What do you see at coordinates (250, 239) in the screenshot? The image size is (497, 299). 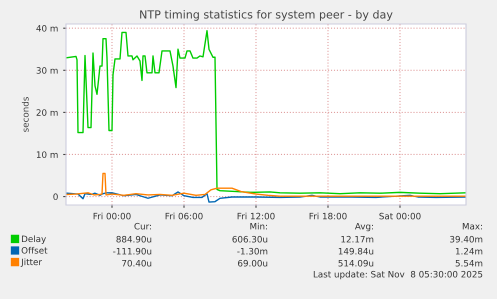 I see `text: 606.30u` at bounding box center [250, 239].